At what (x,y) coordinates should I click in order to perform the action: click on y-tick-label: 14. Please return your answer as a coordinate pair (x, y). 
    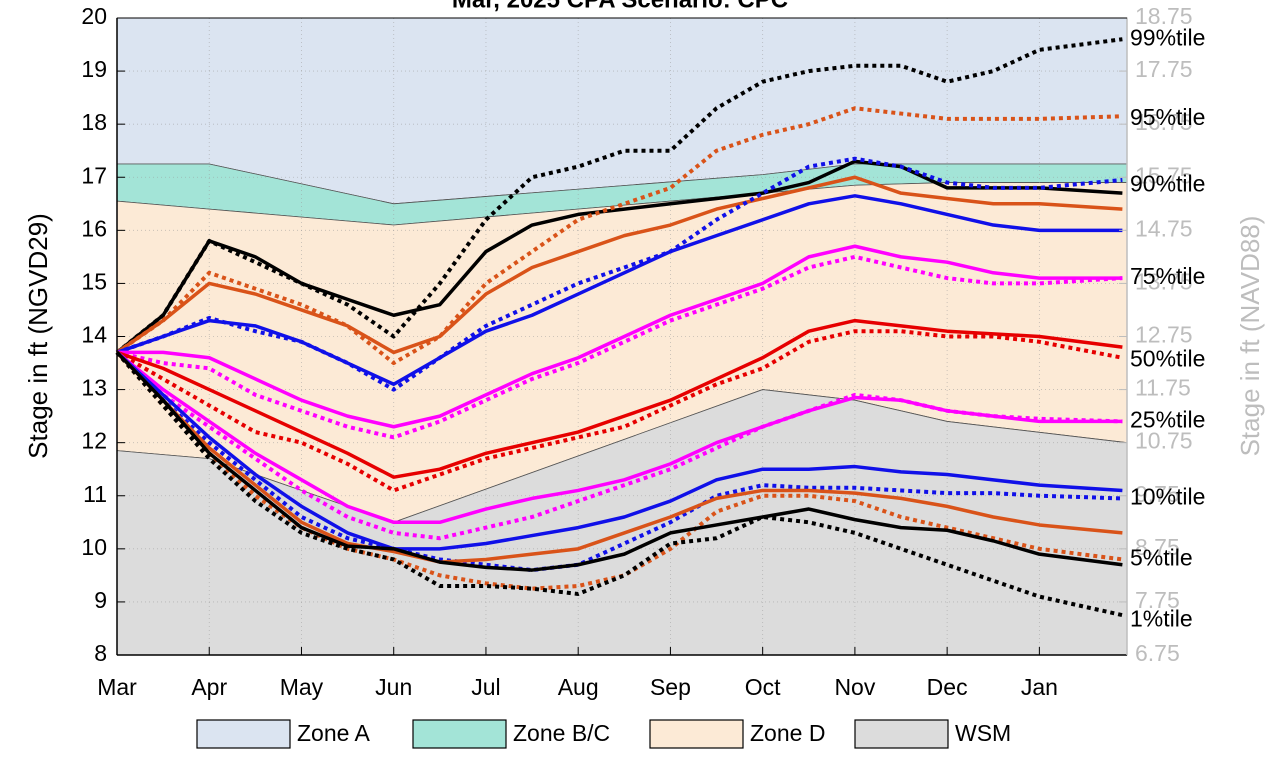
    Looking at the image, I should click on (94, 335).